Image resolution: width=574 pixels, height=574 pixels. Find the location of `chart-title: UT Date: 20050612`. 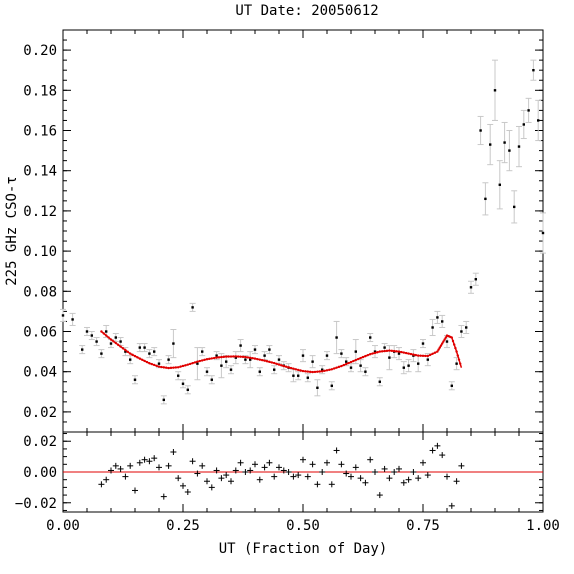

chart-title: UT Date: 20050612 is located at coordinates (306, 11).